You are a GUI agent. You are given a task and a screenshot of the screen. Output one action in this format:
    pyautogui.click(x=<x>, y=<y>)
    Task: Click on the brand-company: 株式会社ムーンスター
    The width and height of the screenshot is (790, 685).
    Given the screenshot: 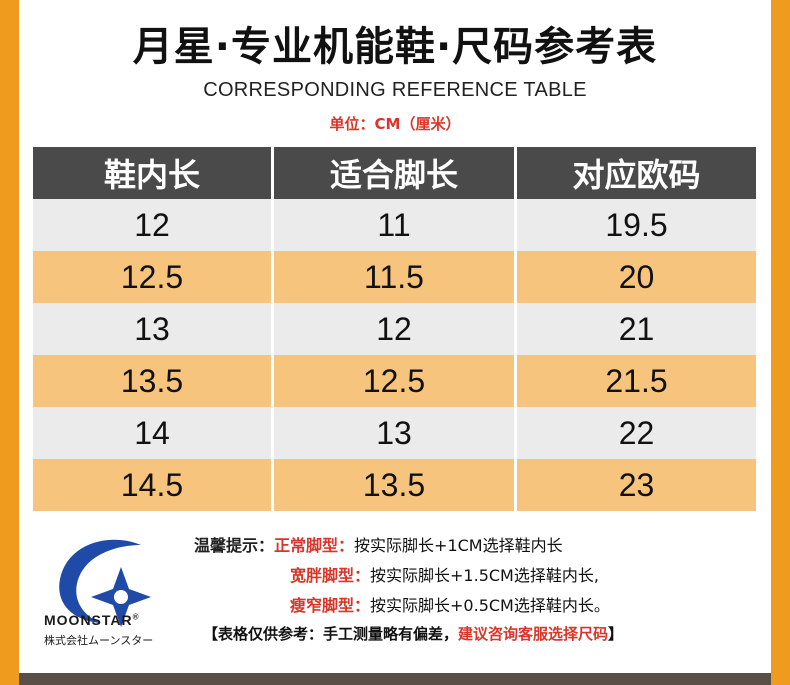 What is the action you would take?
    pyautogui.click(x=99, y=640)
    